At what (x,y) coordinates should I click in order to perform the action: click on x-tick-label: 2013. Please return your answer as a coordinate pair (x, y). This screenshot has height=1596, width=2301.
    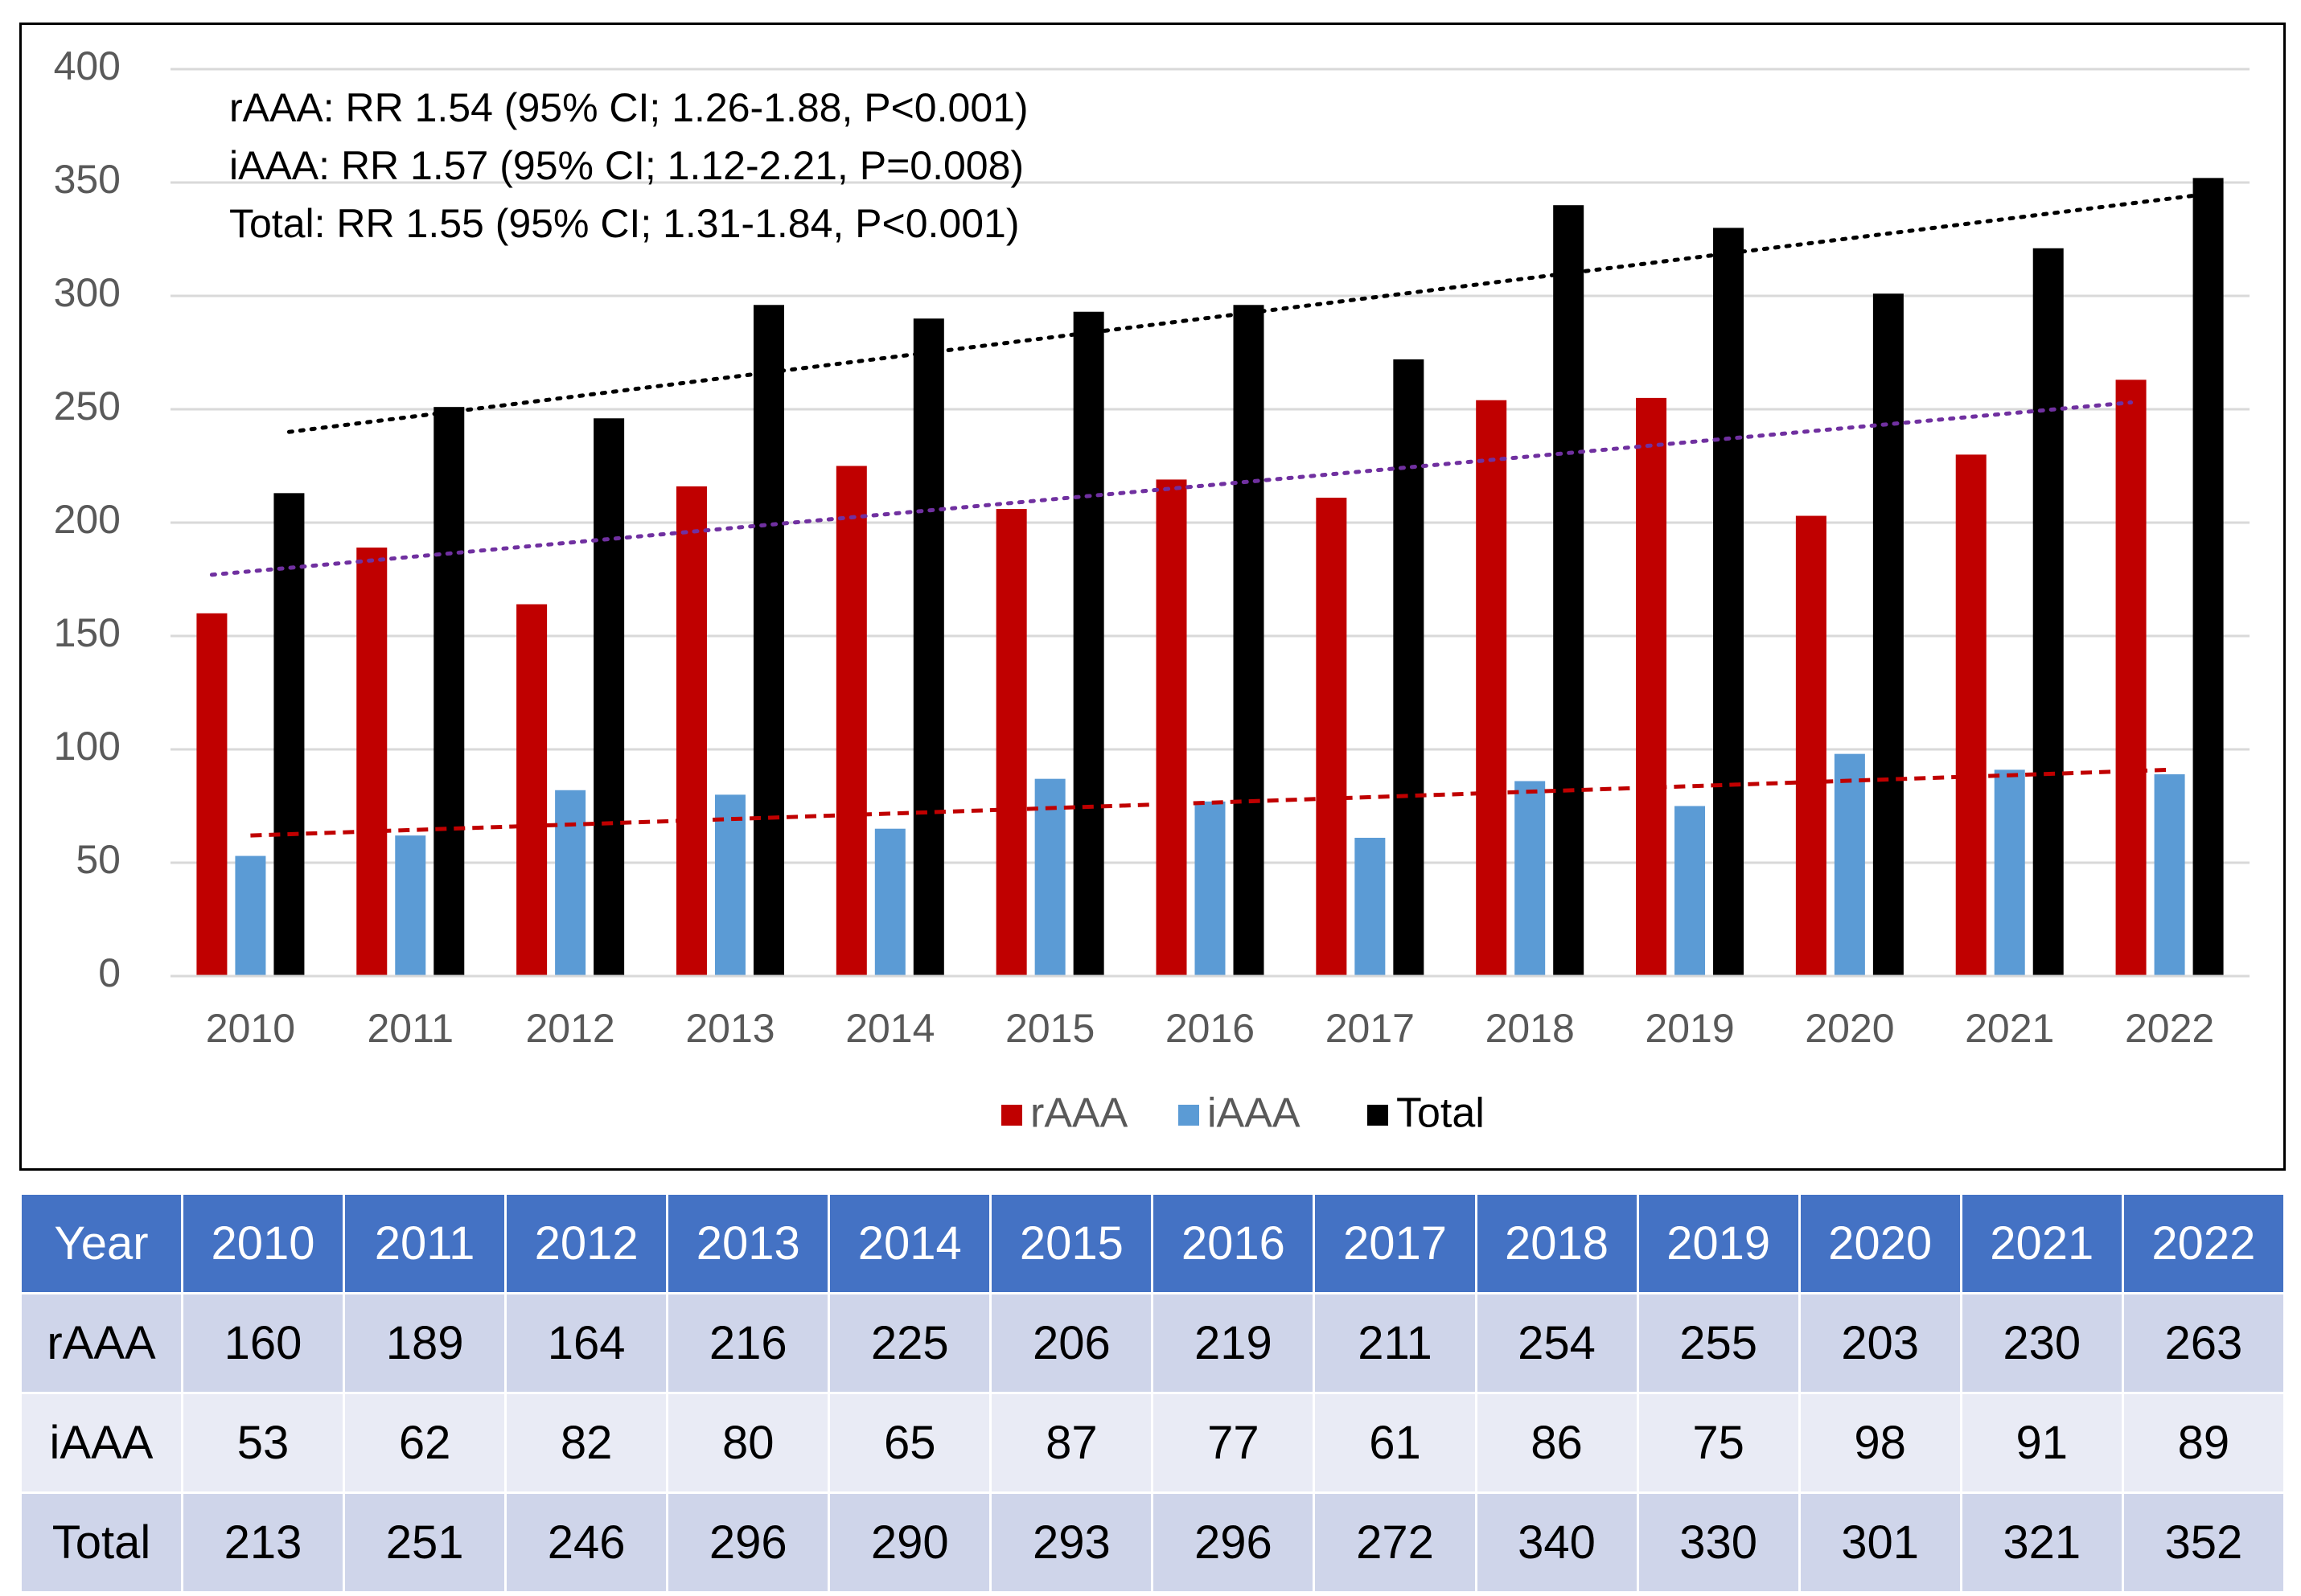
    Looking at the image, I should click on (730, 1028).